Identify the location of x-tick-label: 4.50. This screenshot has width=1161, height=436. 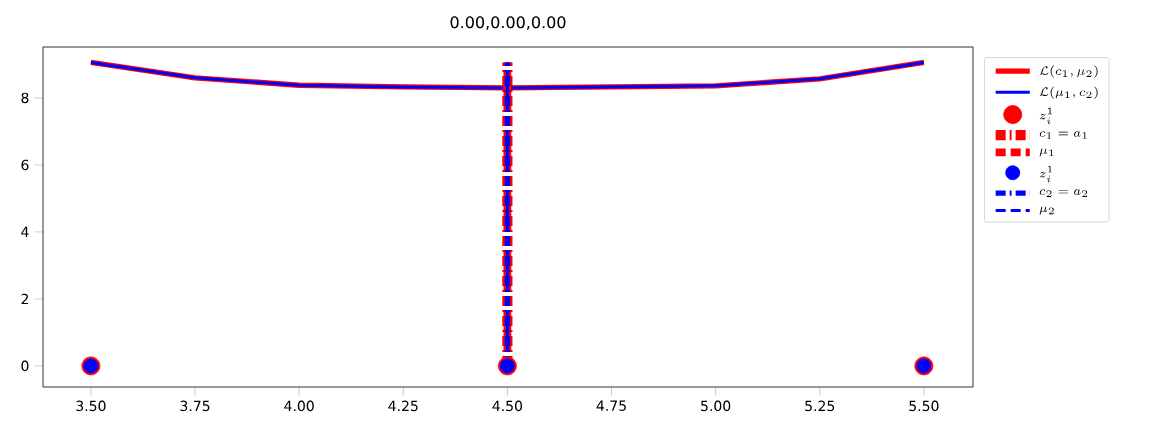
(507, 406).